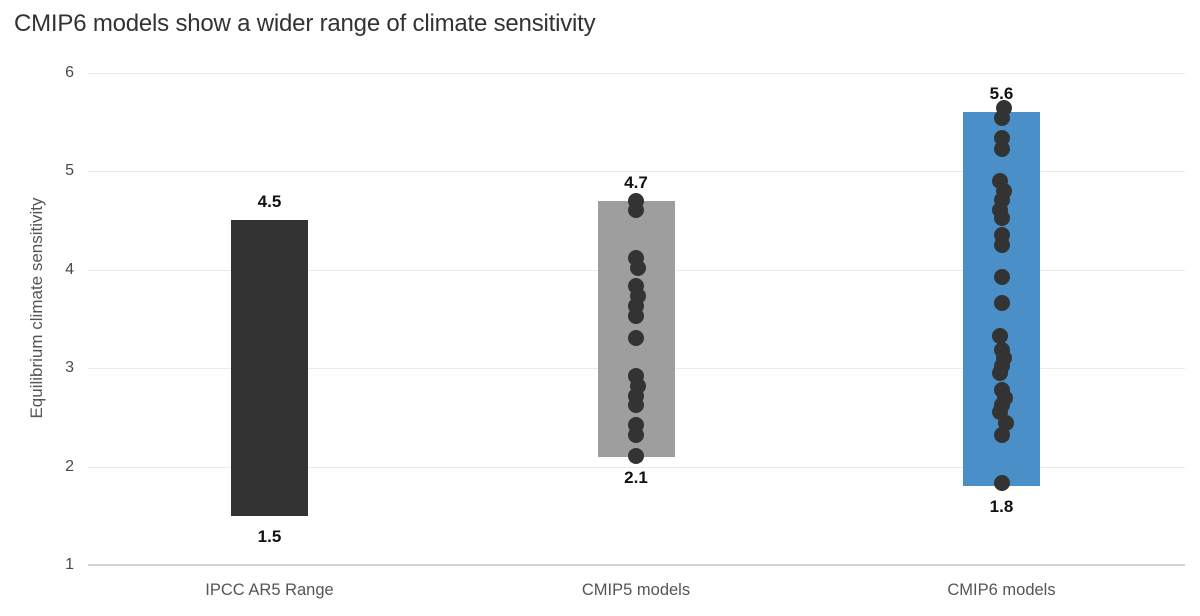  I want to click on low-value-label: 1.8, so click(1001, 507).